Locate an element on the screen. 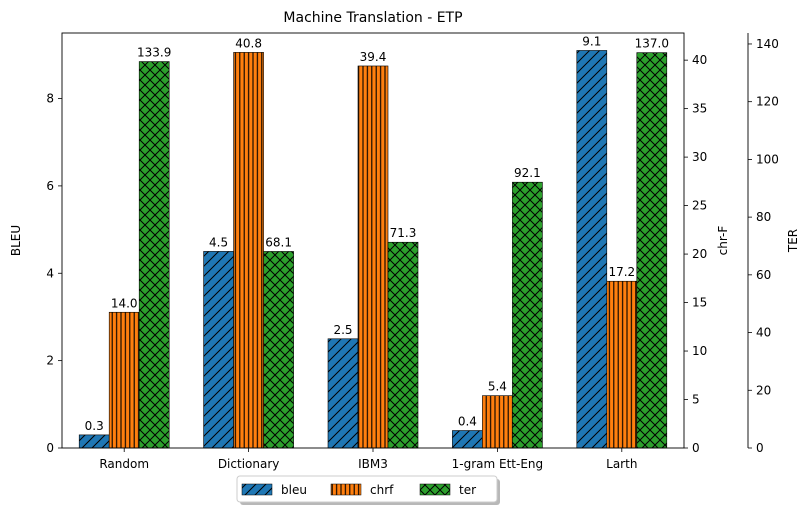 The image size is (811, 511). data-label-chrf-4: 17.2 is located at coordinates (621, 272).